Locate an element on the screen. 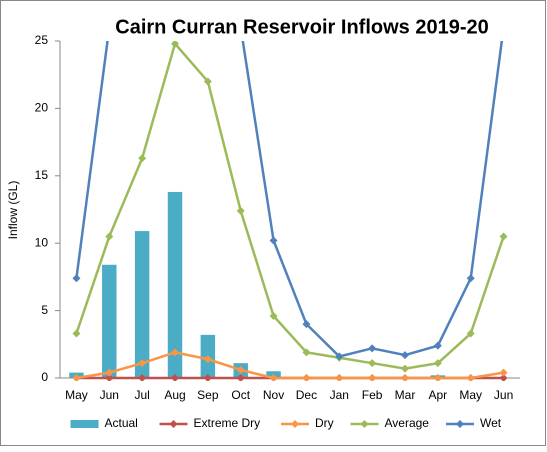  x-tick-label: Feb is located at coordinates (372, 395).